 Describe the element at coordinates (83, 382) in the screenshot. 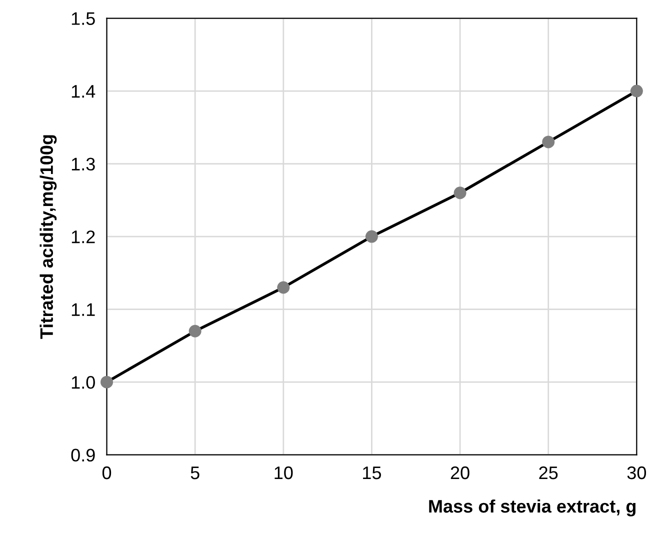

I see `y-tick-label: 1.0` at that location.